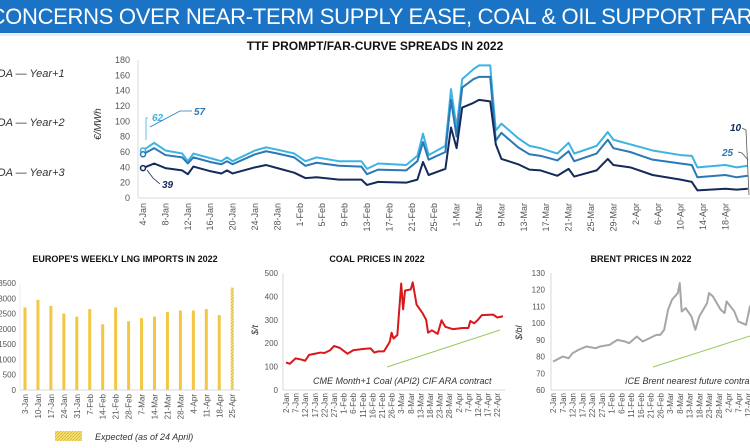 This screenshot has height=448, width=750. Describe the element at coordinates (670, 403) in the screenshot. I see `x-tick-label: 3-Mar` at that location.